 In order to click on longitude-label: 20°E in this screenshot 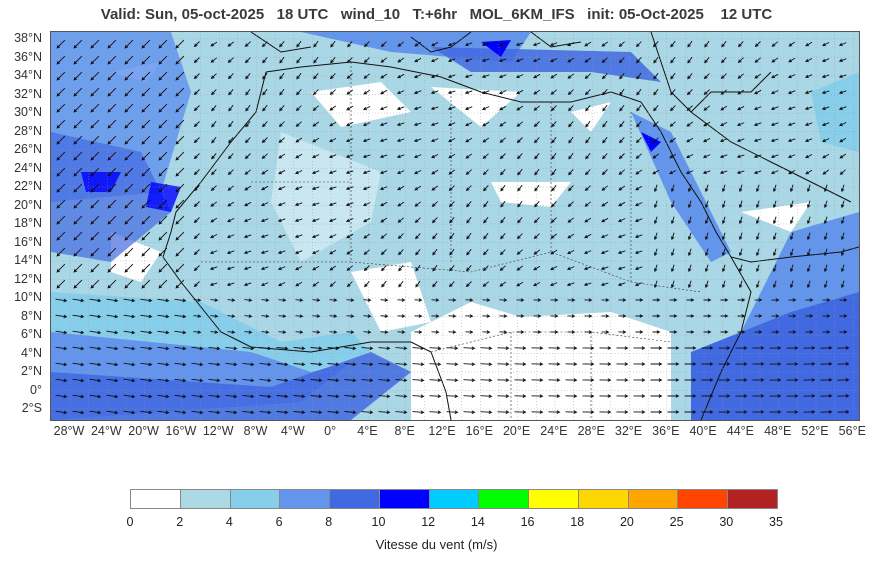, I will do `click(516, 431)`.